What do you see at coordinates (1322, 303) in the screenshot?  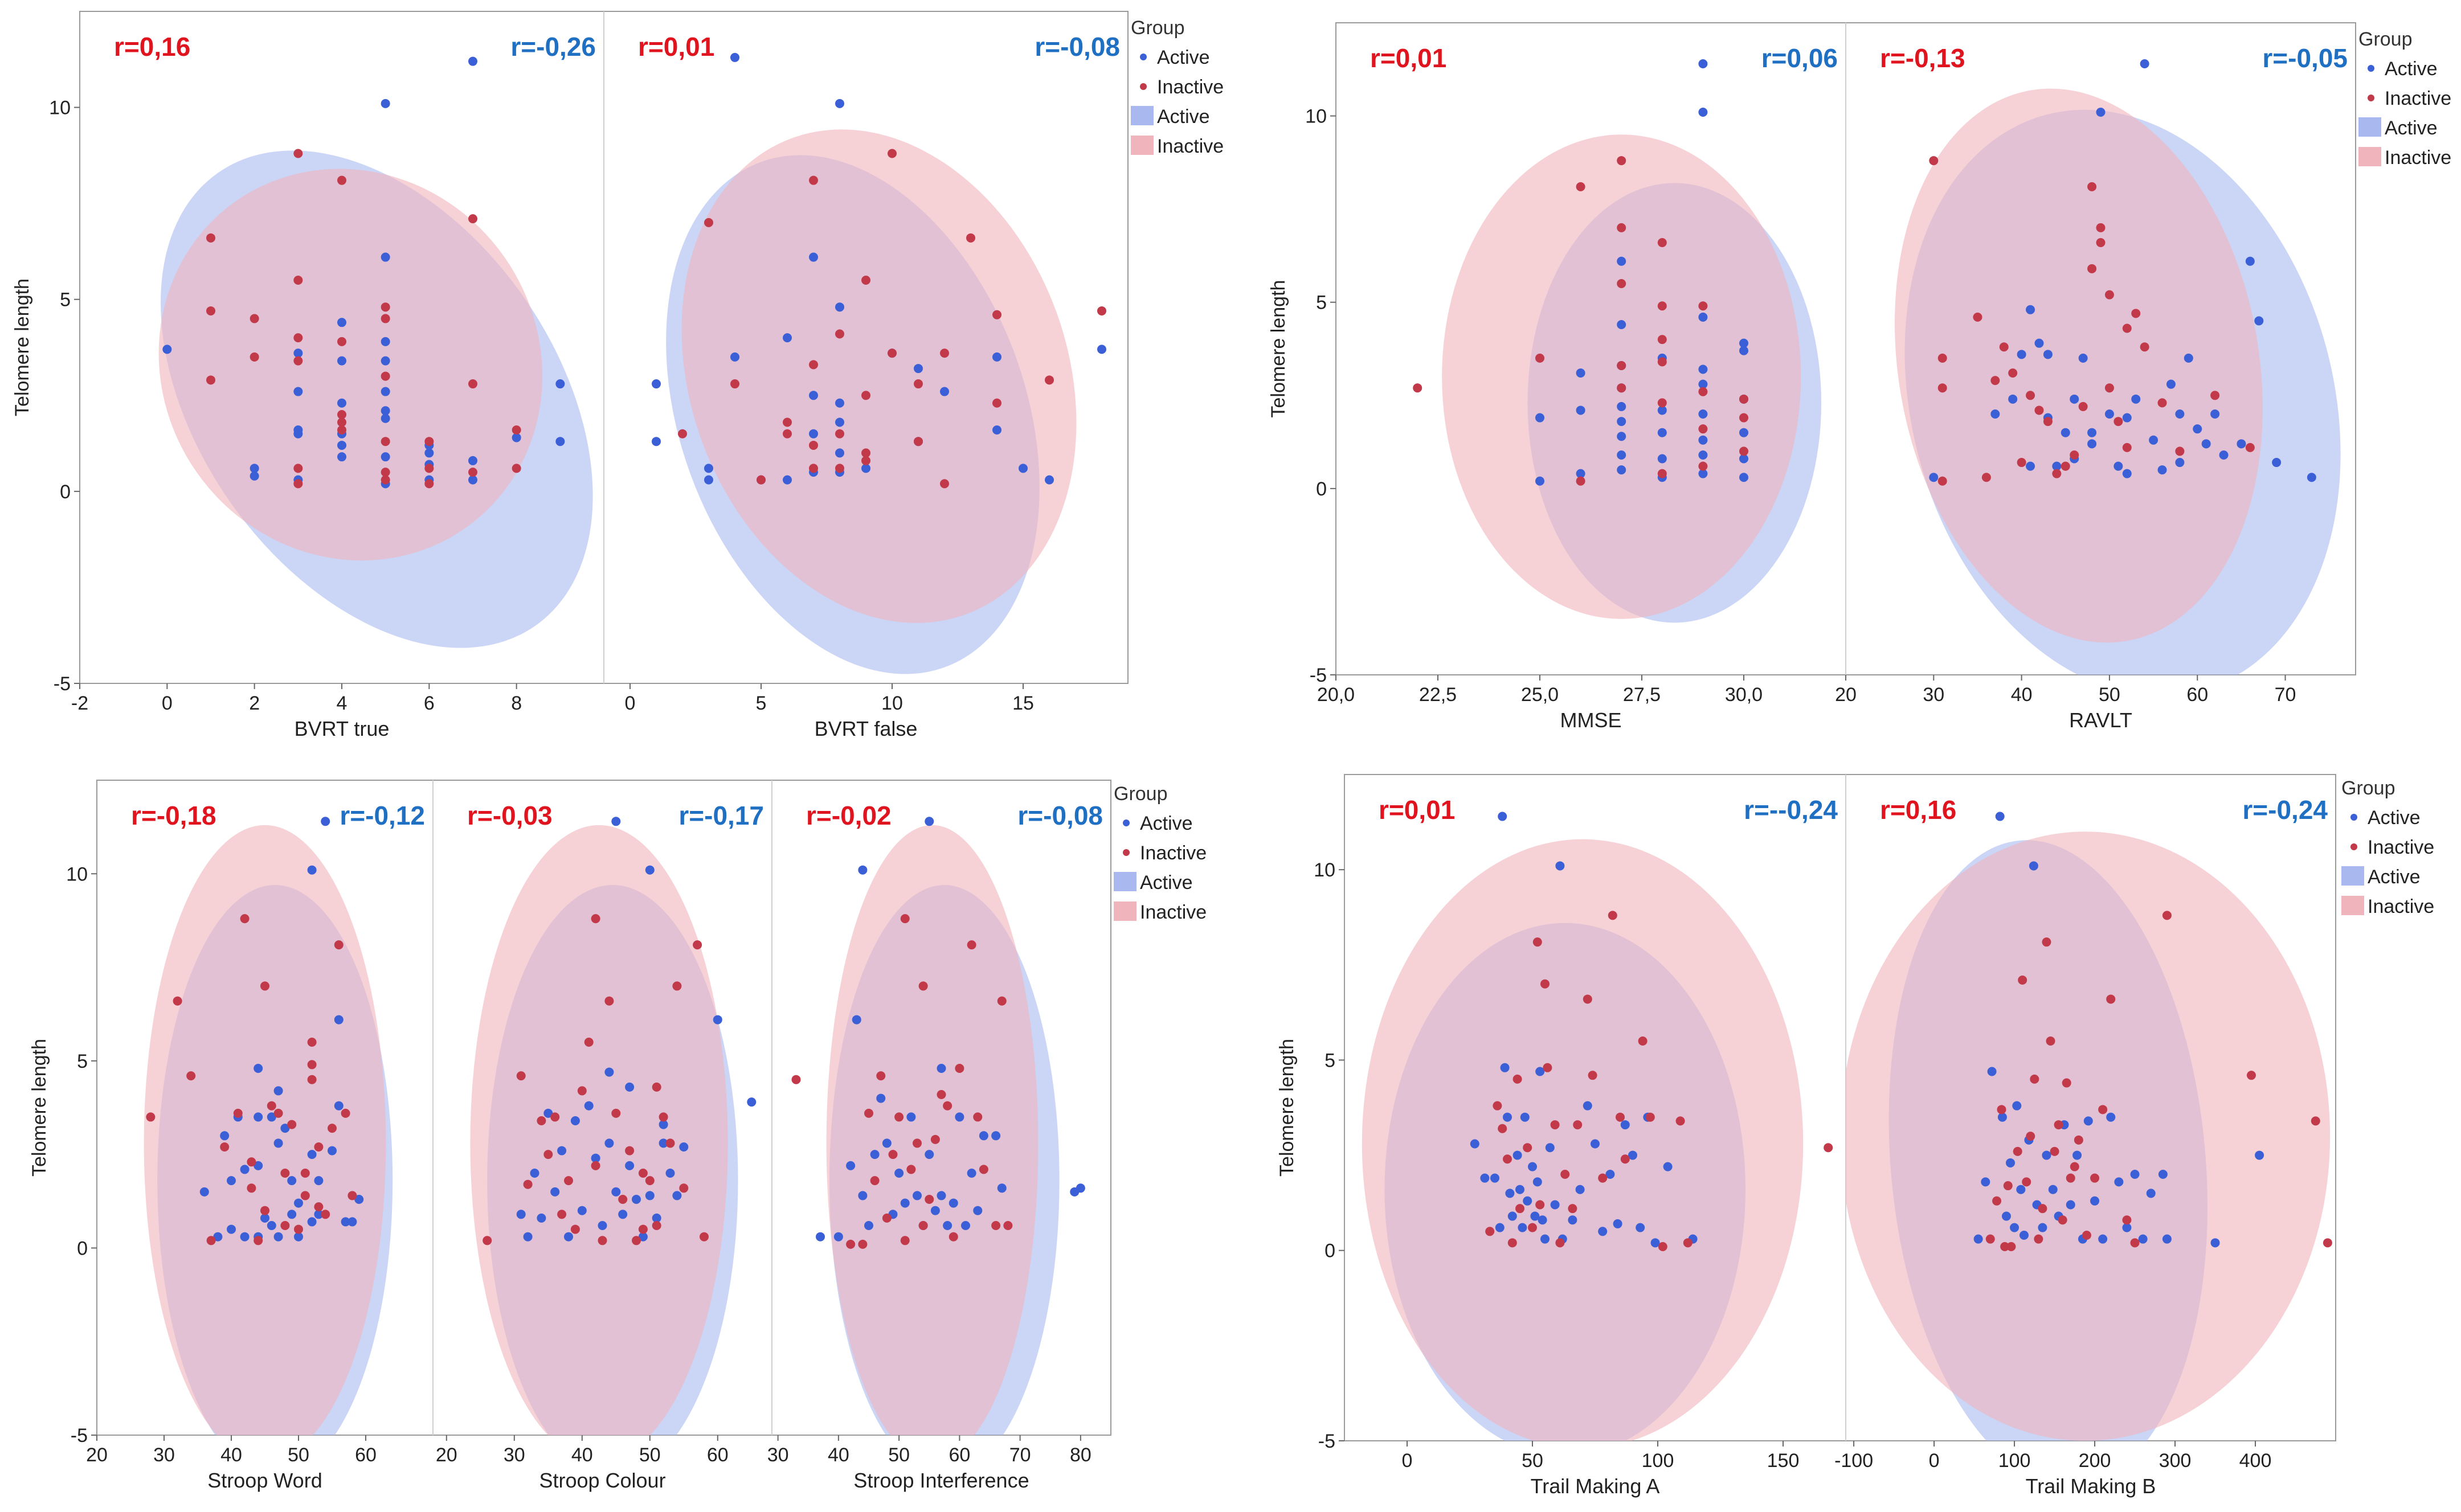 I see `y-tick-label: 5` at bounding box center [1322, 303].